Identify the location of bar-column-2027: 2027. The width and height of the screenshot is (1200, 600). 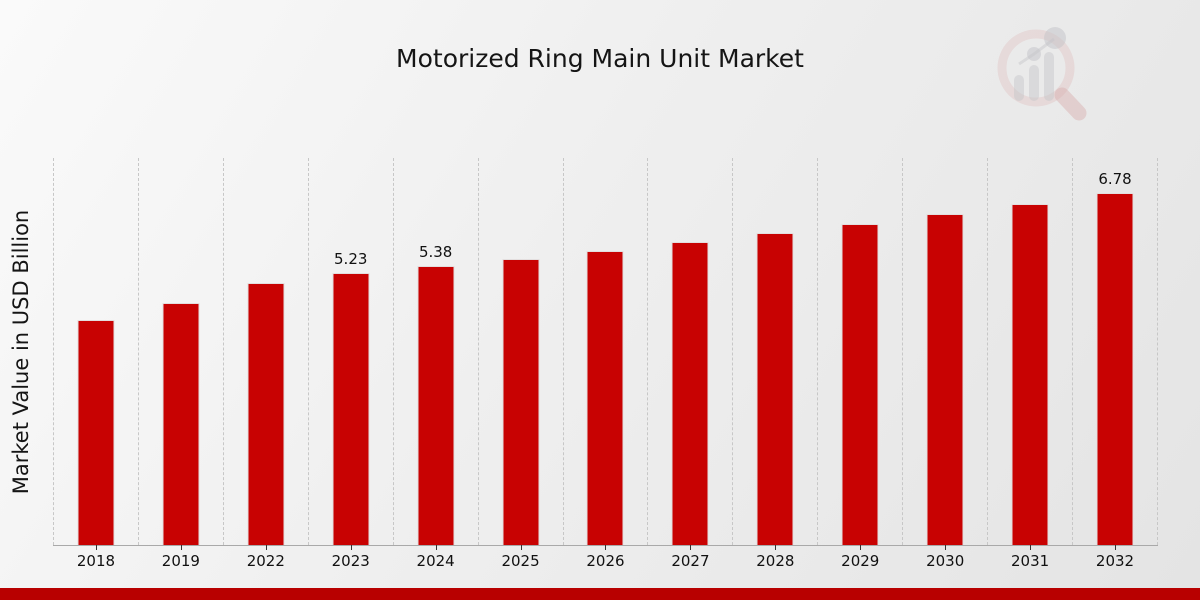
(689, 364).